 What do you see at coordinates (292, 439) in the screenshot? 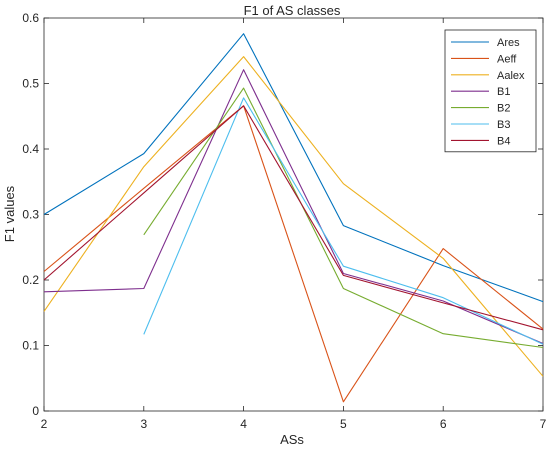
I see `x-axis-label: ASs` at bounding box center [292, 439].